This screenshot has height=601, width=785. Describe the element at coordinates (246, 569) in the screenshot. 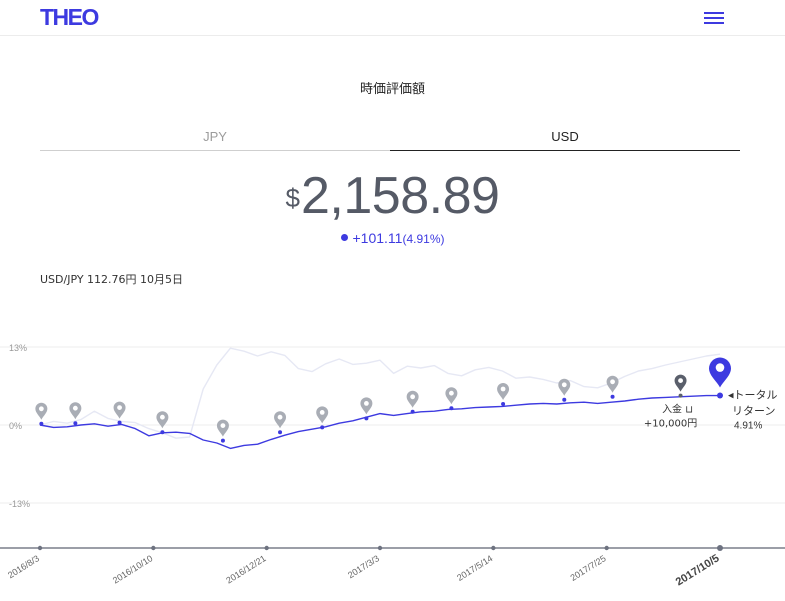

I see `x-tick-label: 2016/12/21` at that location.